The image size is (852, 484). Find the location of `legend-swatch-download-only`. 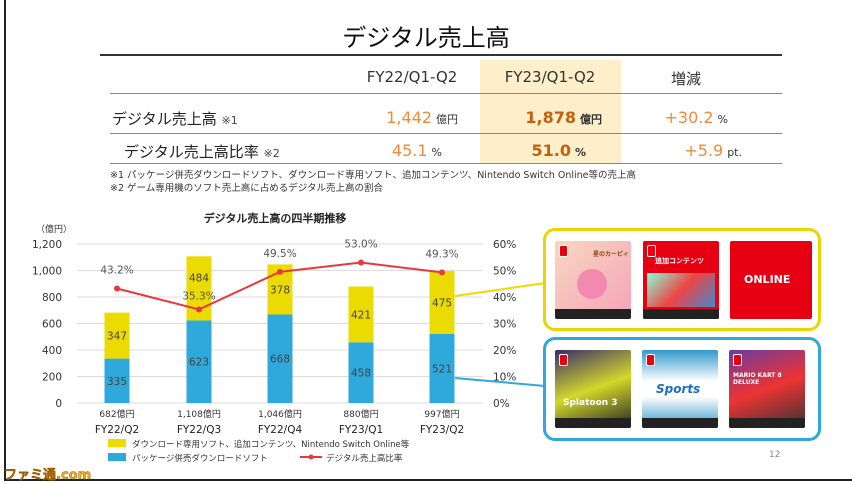

legend-swatch-download-only is located at coordinates (117, 443).